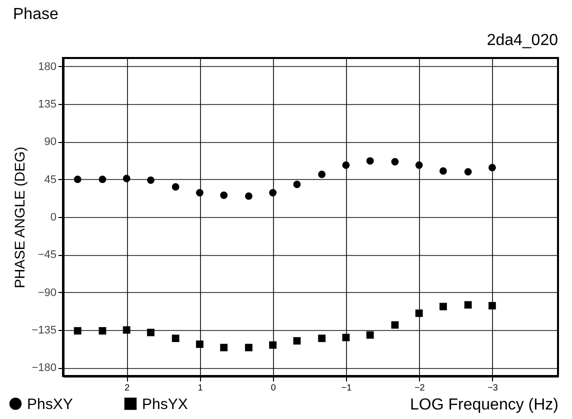 The height and width of the screenshot is (419, 572). I want to click on x-tick-label: −2, so click(419, 387).